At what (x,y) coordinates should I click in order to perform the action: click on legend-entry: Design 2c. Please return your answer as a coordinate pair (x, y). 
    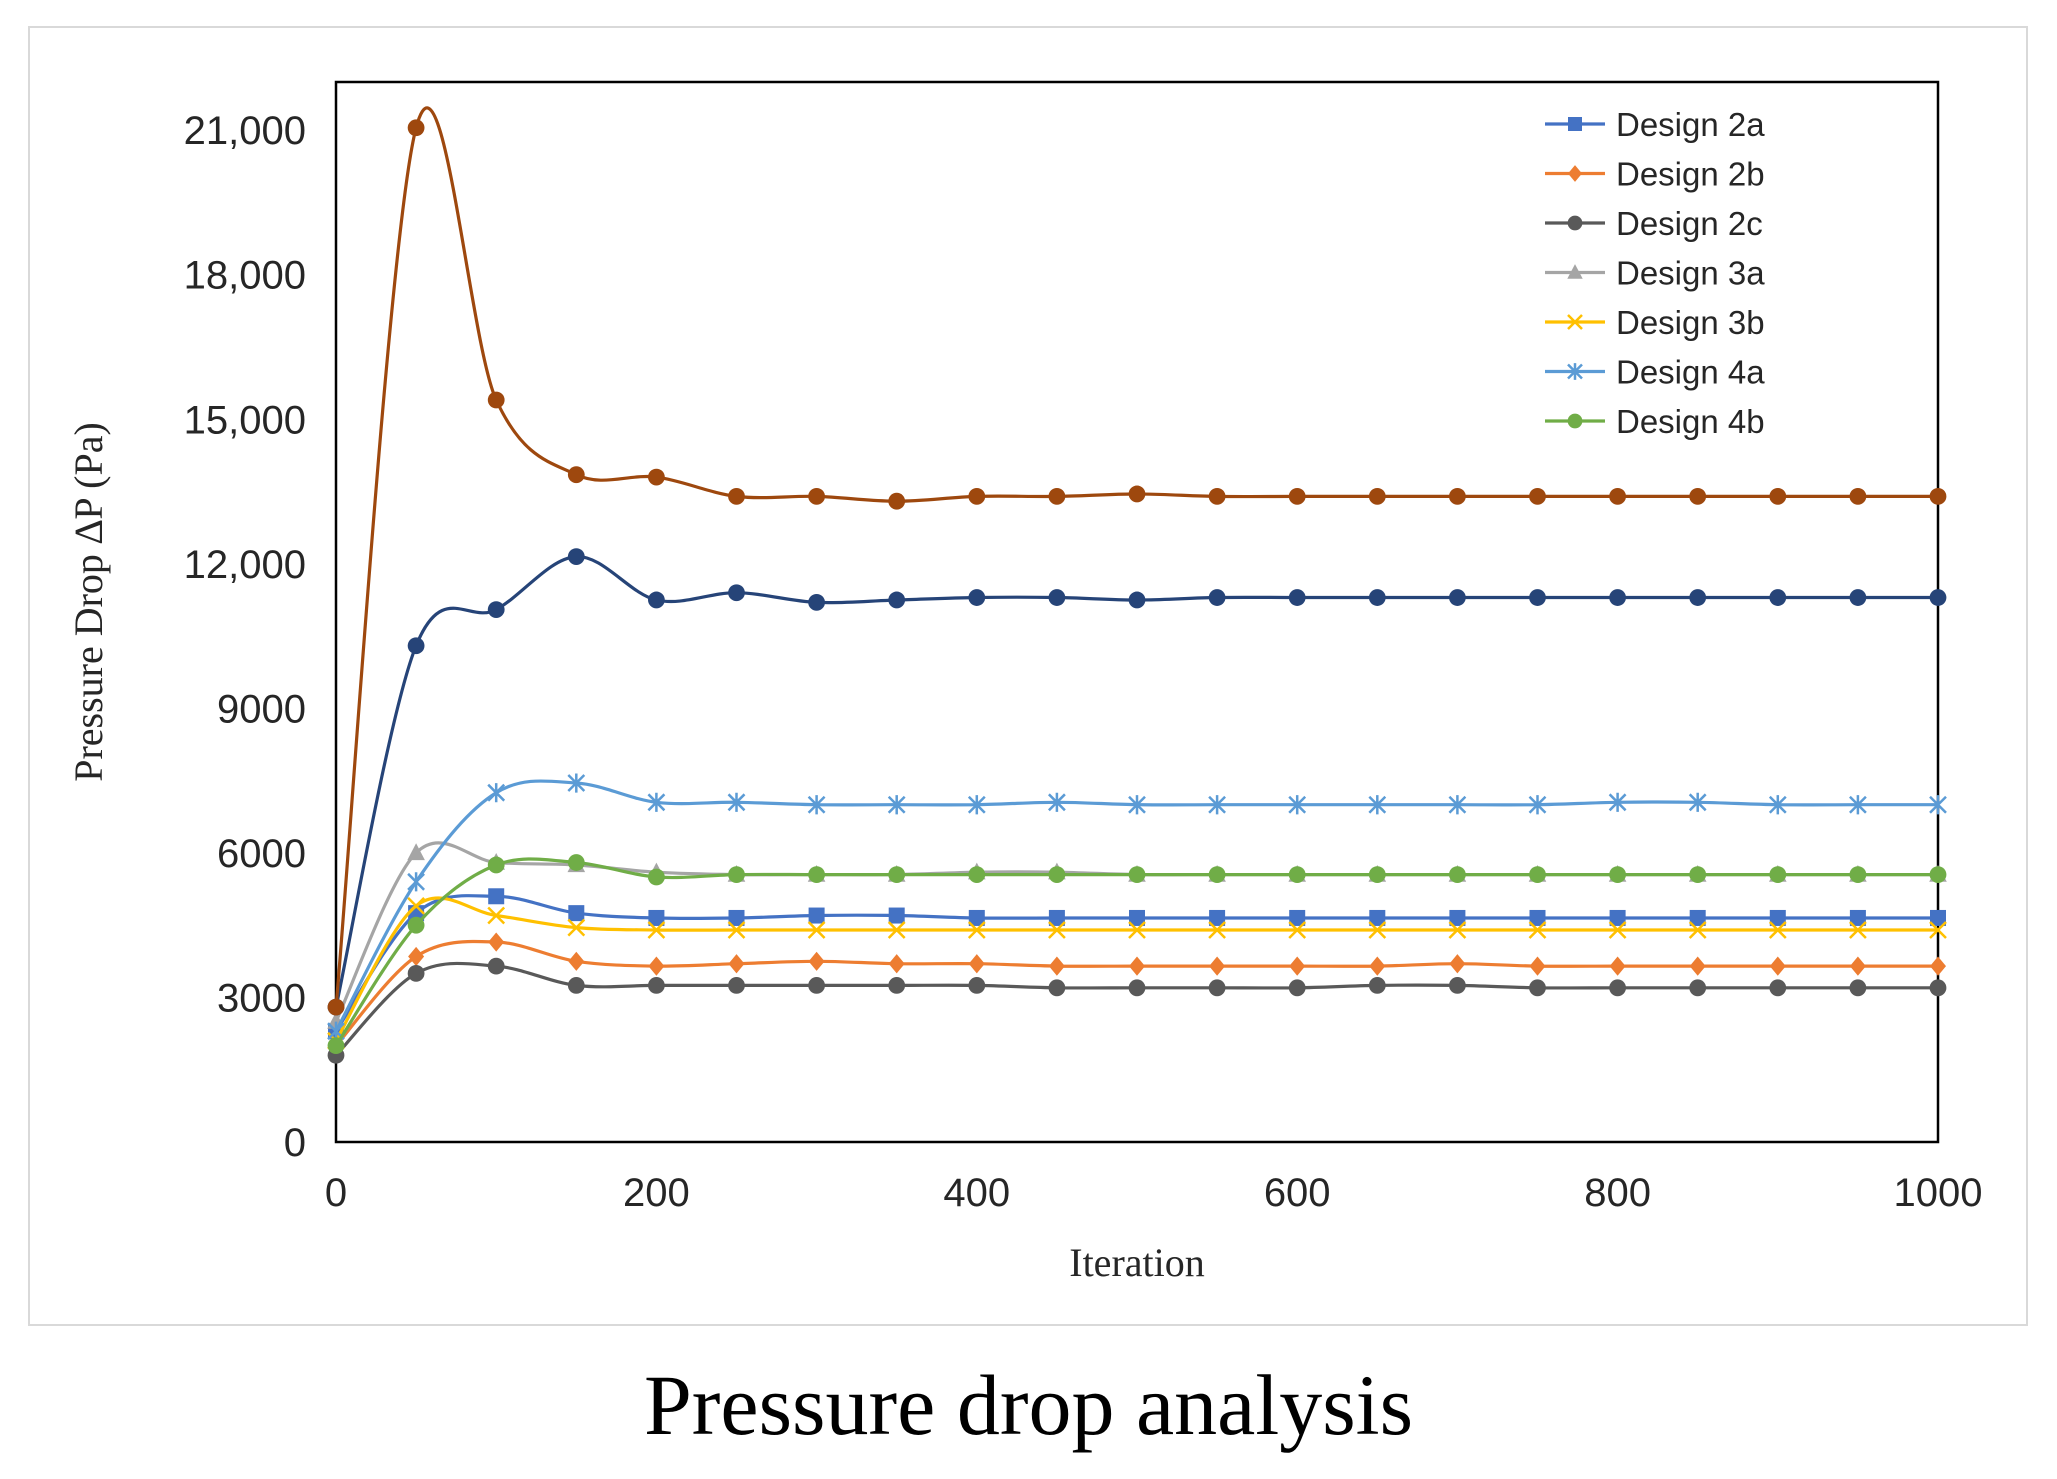
    Looking at the image, I should click on (1654, 223).